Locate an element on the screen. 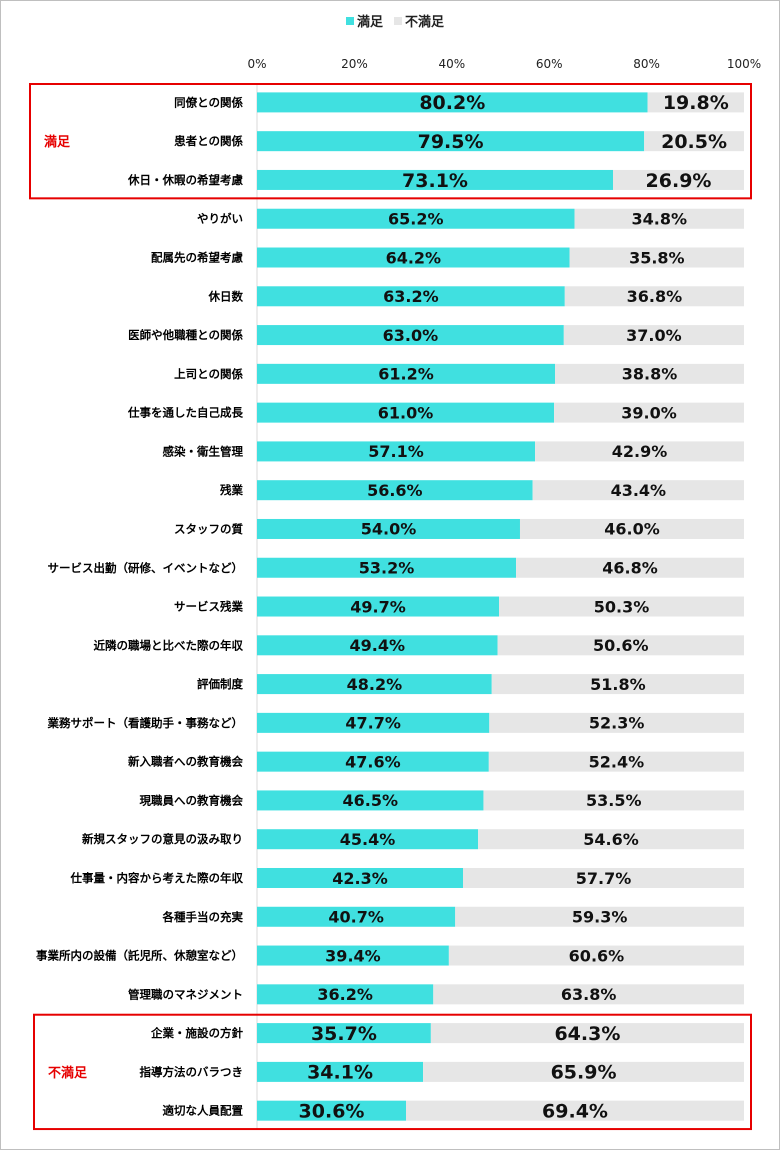  category-label: 新入職者への教育機会 is located at coordinates (185, 762).